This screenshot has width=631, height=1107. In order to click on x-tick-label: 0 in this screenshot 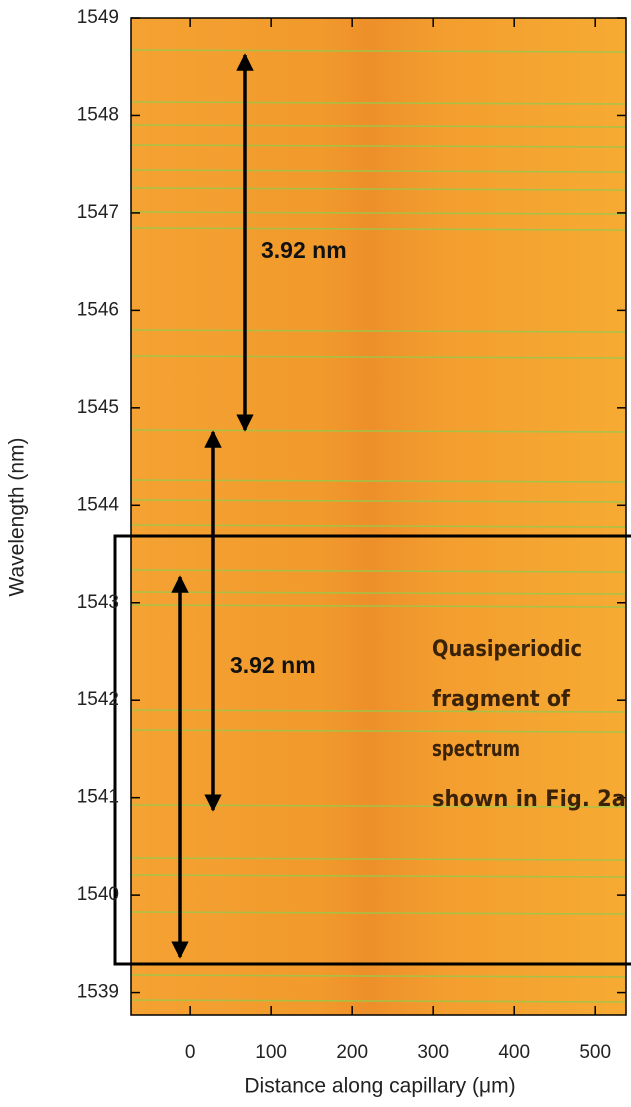, I will do `click(190, 1052)`.